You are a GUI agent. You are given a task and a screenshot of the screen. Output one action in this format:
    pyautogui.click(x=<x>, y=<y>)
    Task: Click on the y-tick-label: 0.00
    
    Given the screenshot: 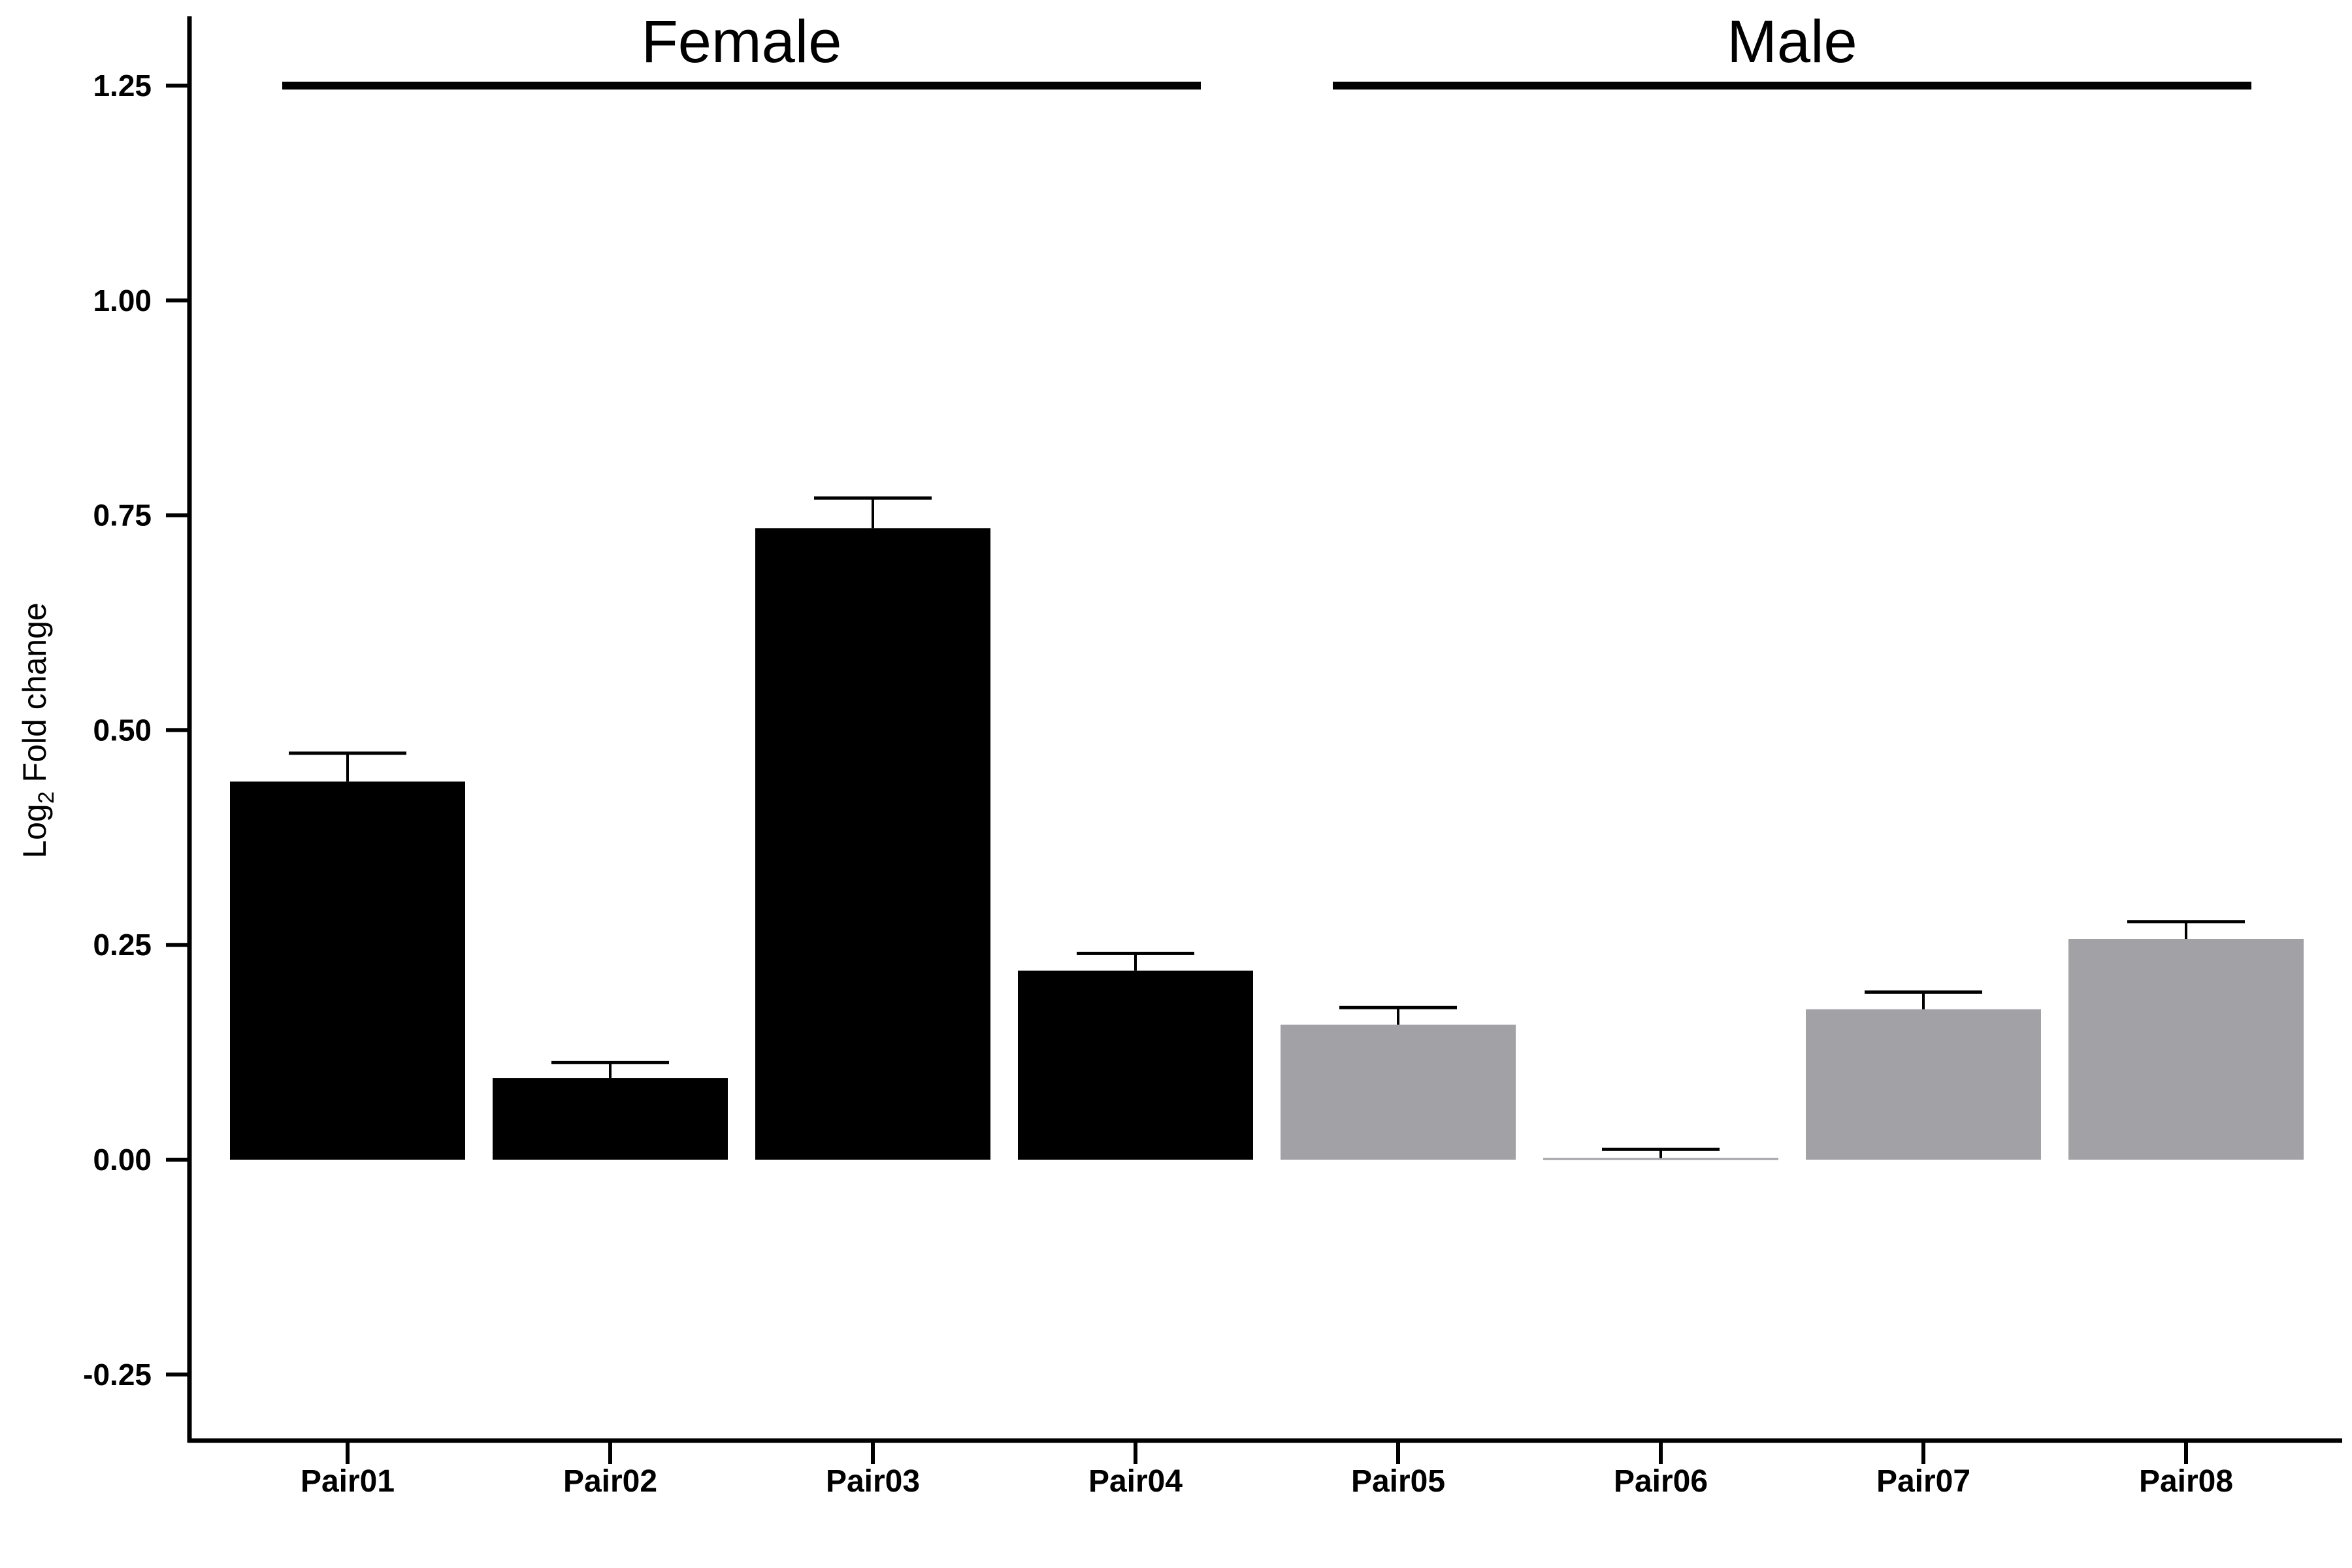 What is the action you would take?
    pyautogui.click(x=122, y=1160)
    